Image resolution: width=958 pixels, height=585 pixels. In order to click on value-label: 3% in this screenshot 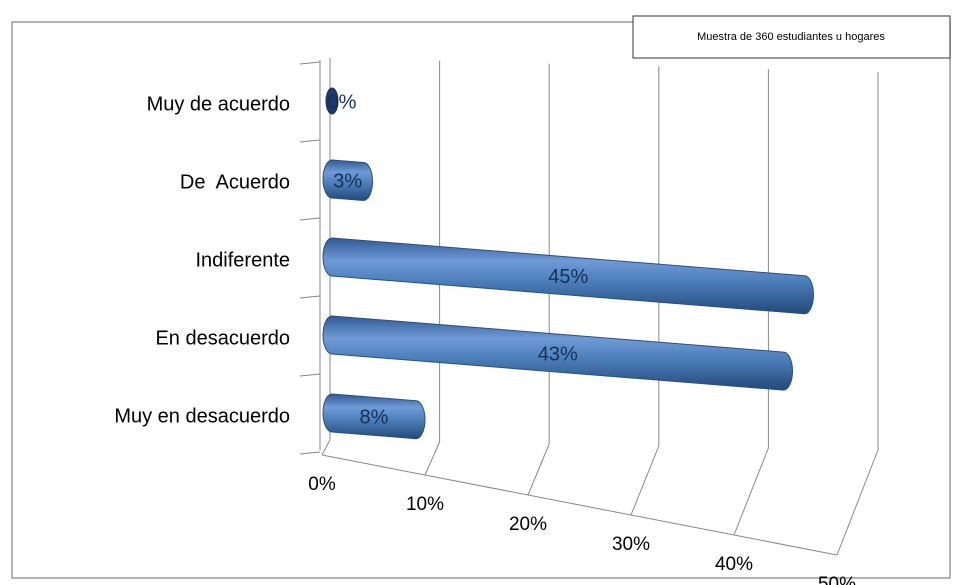, I will do `click(347, 182)`.